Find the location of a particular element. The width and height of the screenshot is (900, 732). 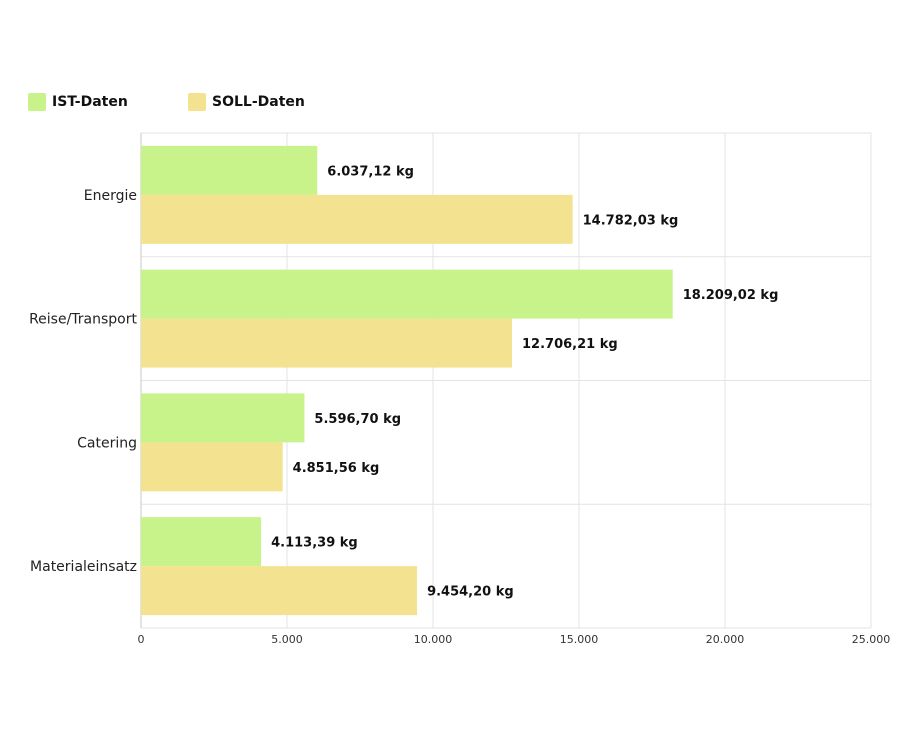

data-label-soll: 4.851,56 kg is located at coordinates (336, 468).